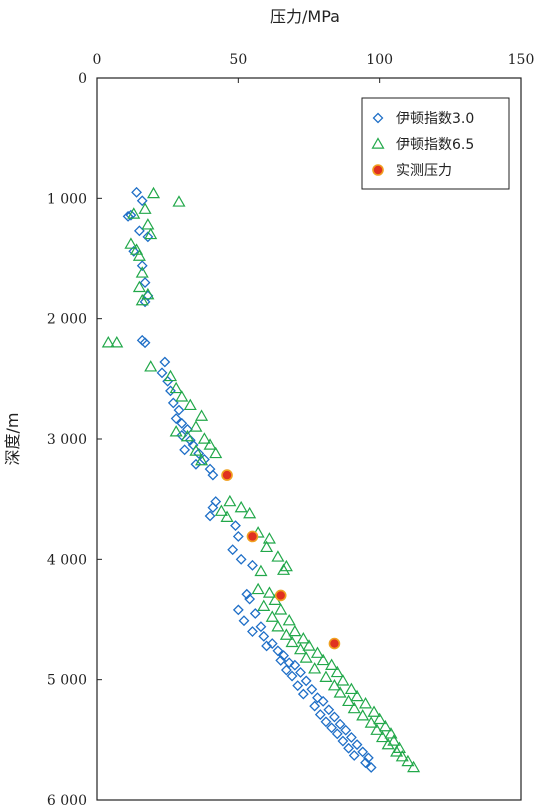 Image resolution: width=550 pixels, height=812 pixels. I want to click on x-axis-title: 压力/MPa, so click(305, 16).